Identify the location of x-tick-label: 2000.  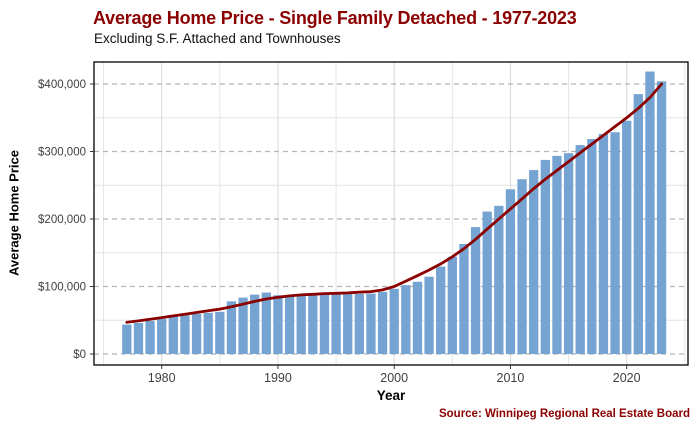
(394, 378).